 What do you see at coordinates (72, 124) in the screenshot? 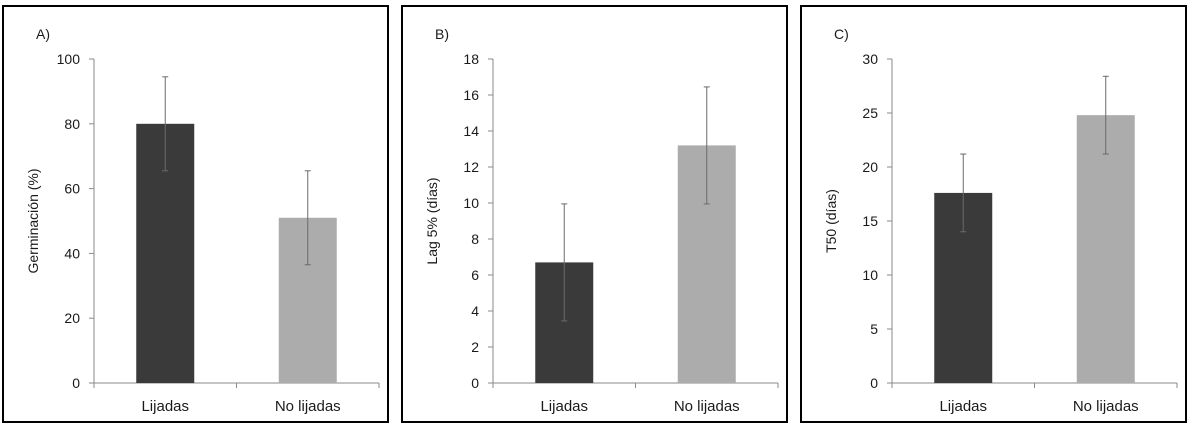
I see `y-tick-label: 80` at bounding box center [72, 124].